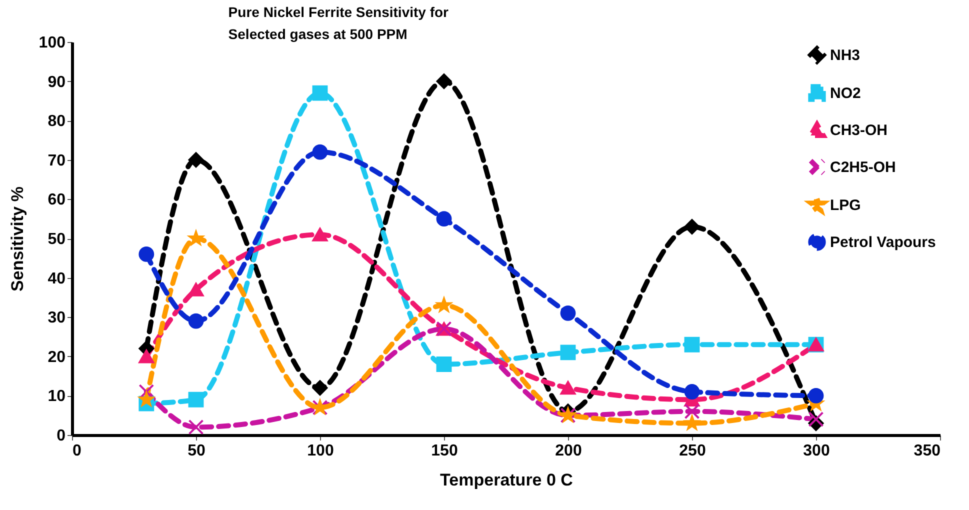  I want to click on legend-label: NH3, so click(845, 55).